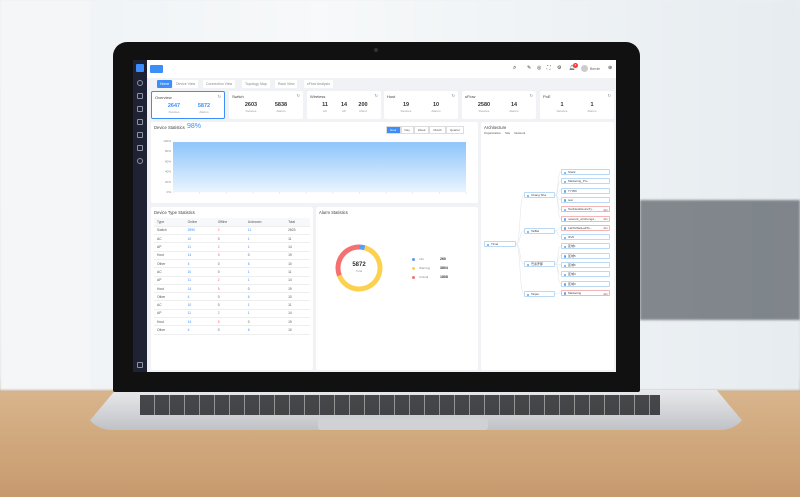 This screenshot has height=497, width=800. What do you see at coordinates (610, 68) in the screenshot?
I see `globe-icon: ⊕` at bounding box center [610, 68].